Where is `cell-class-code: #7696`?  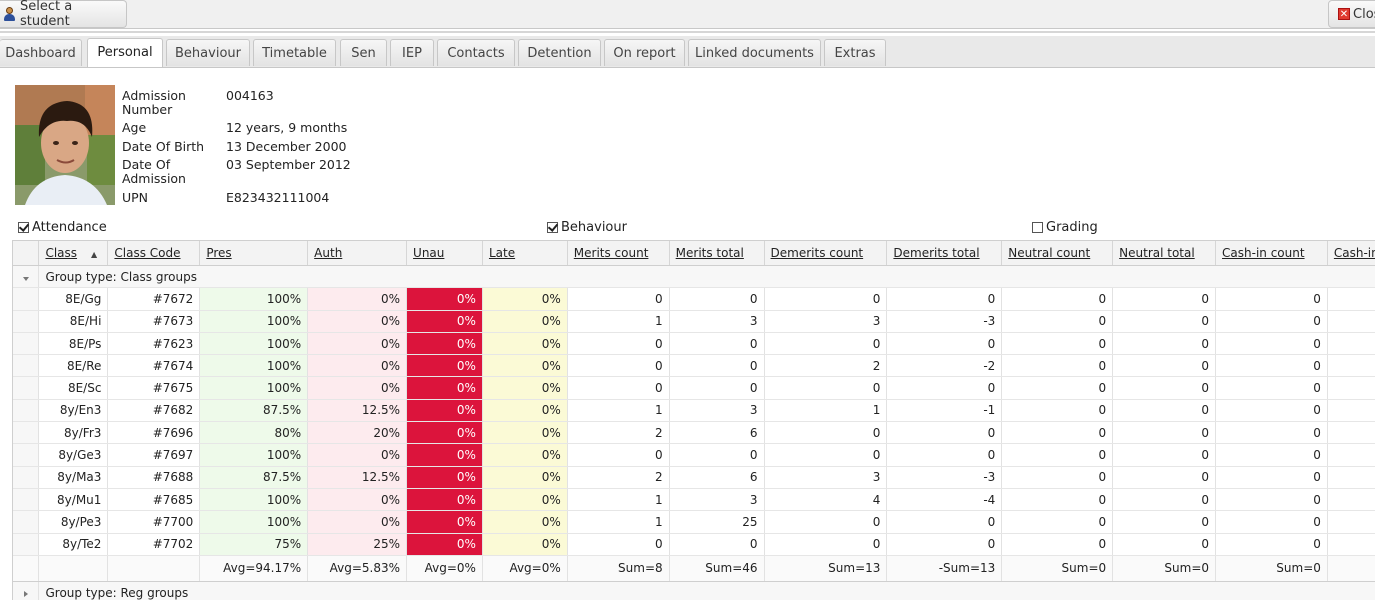
cell-class-code: #7696 is located at coordinates (154, 433).